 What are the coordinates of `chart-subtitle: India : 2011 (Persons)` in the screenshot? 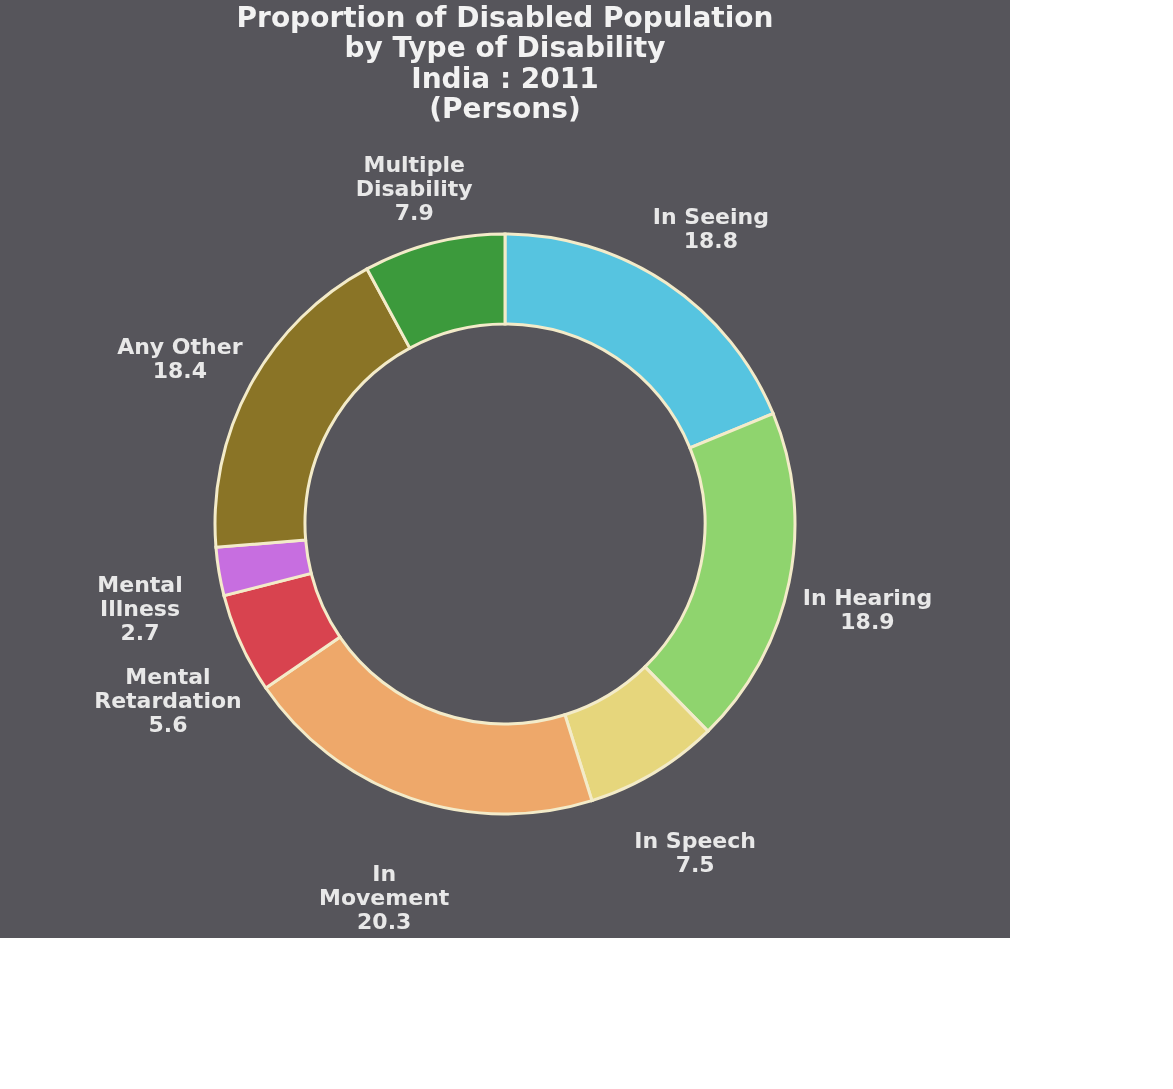 It's located at (505, 93).